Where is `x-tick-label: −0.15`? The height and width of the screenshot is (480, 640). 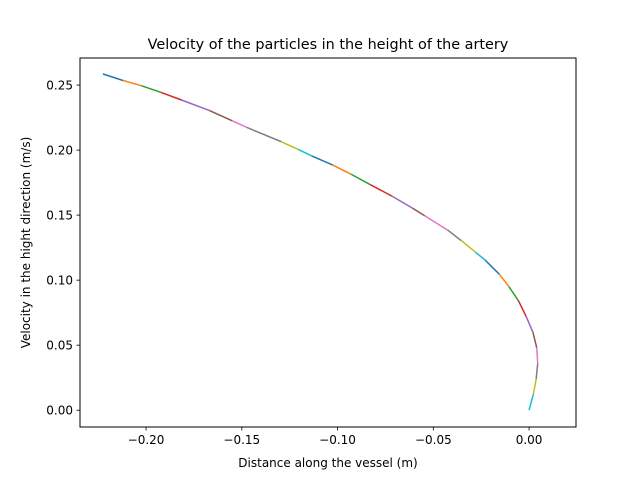
x-tick-label: −0.15 is located at coordinates (241, 440).